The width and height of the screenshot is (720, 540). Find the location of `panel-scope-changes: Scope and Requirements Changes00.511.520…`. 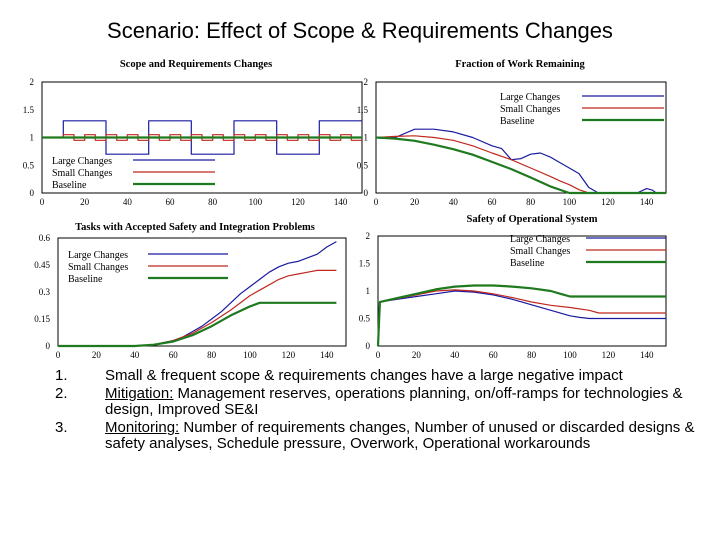

panel-scope-changes: Scope and Requirements Changes00.511.520… is located at coordinates (193, 133).